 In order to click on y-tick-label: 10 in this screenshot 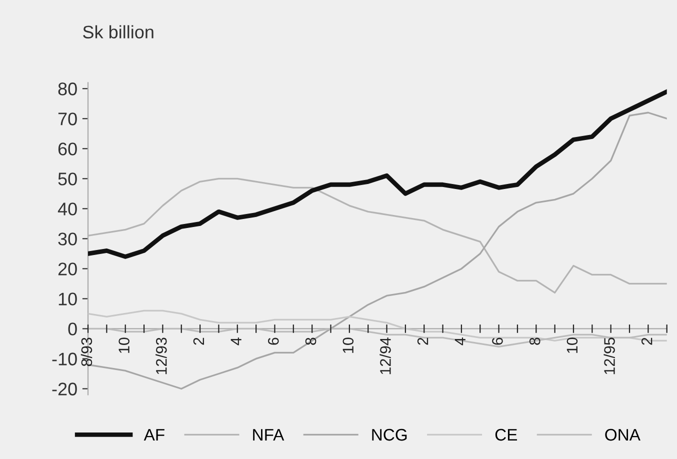, I will do `click(67, 299)`.